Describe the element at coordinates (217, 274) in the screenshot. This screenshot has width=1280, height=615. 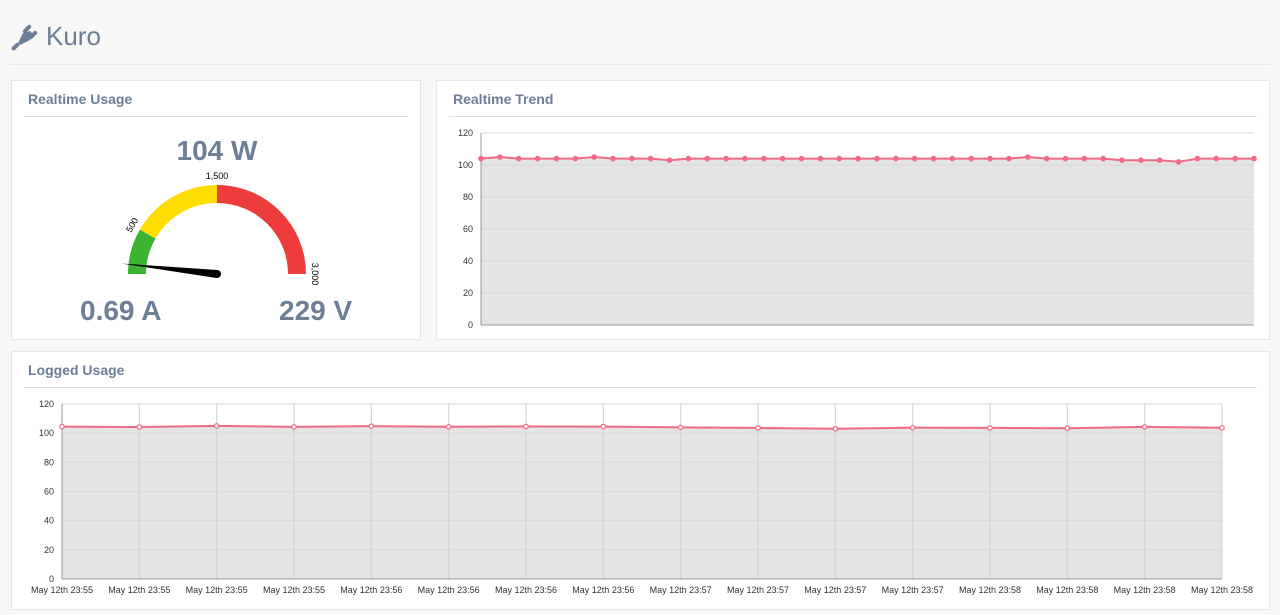
I see `gauge-needle-hub` at that location.